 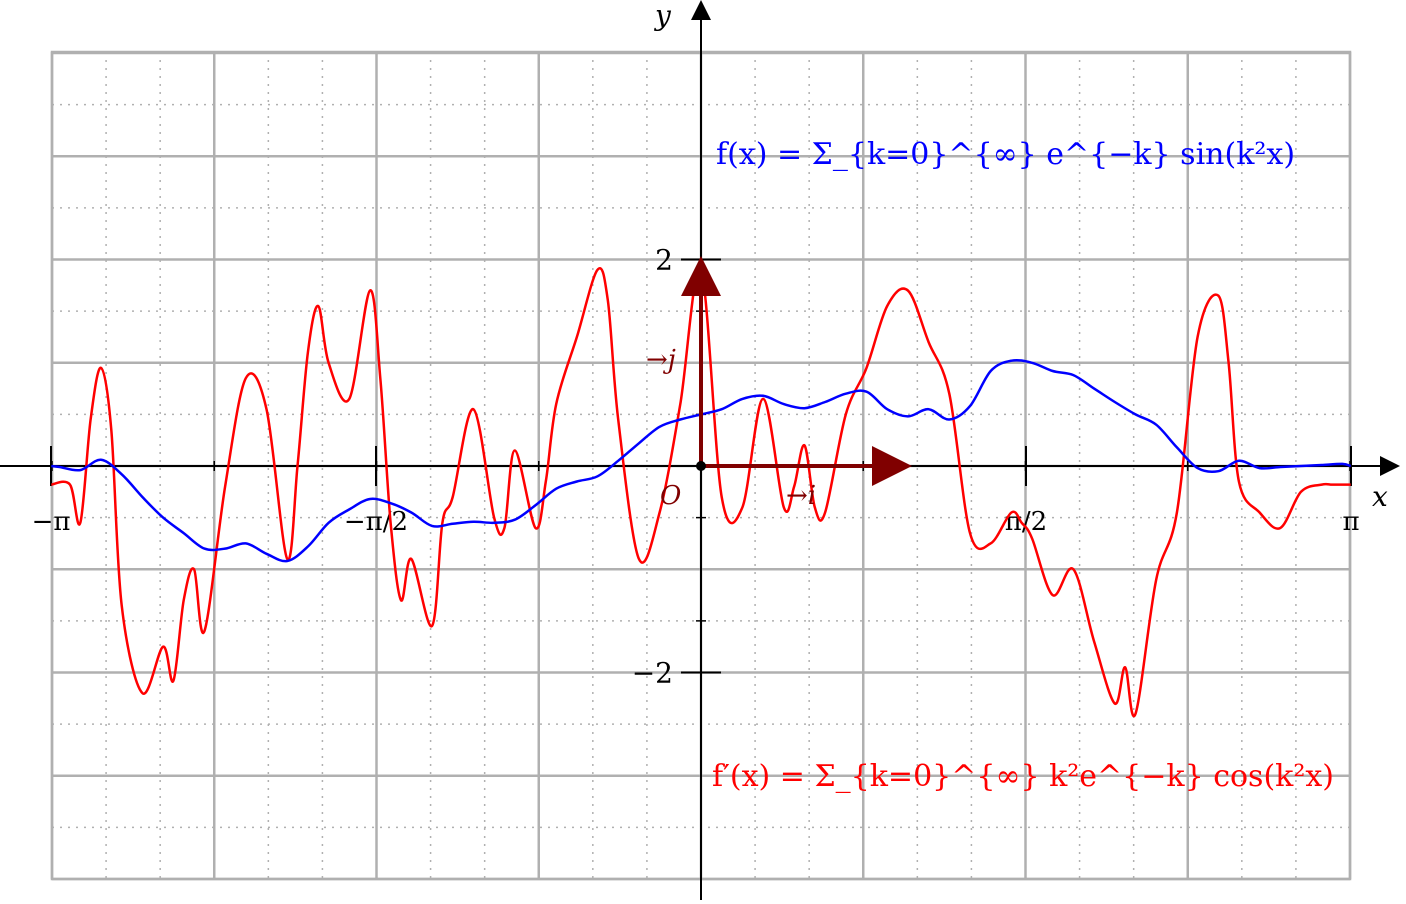 I want to click on x-tick-label: −π/2, so click(x=376, y=522).